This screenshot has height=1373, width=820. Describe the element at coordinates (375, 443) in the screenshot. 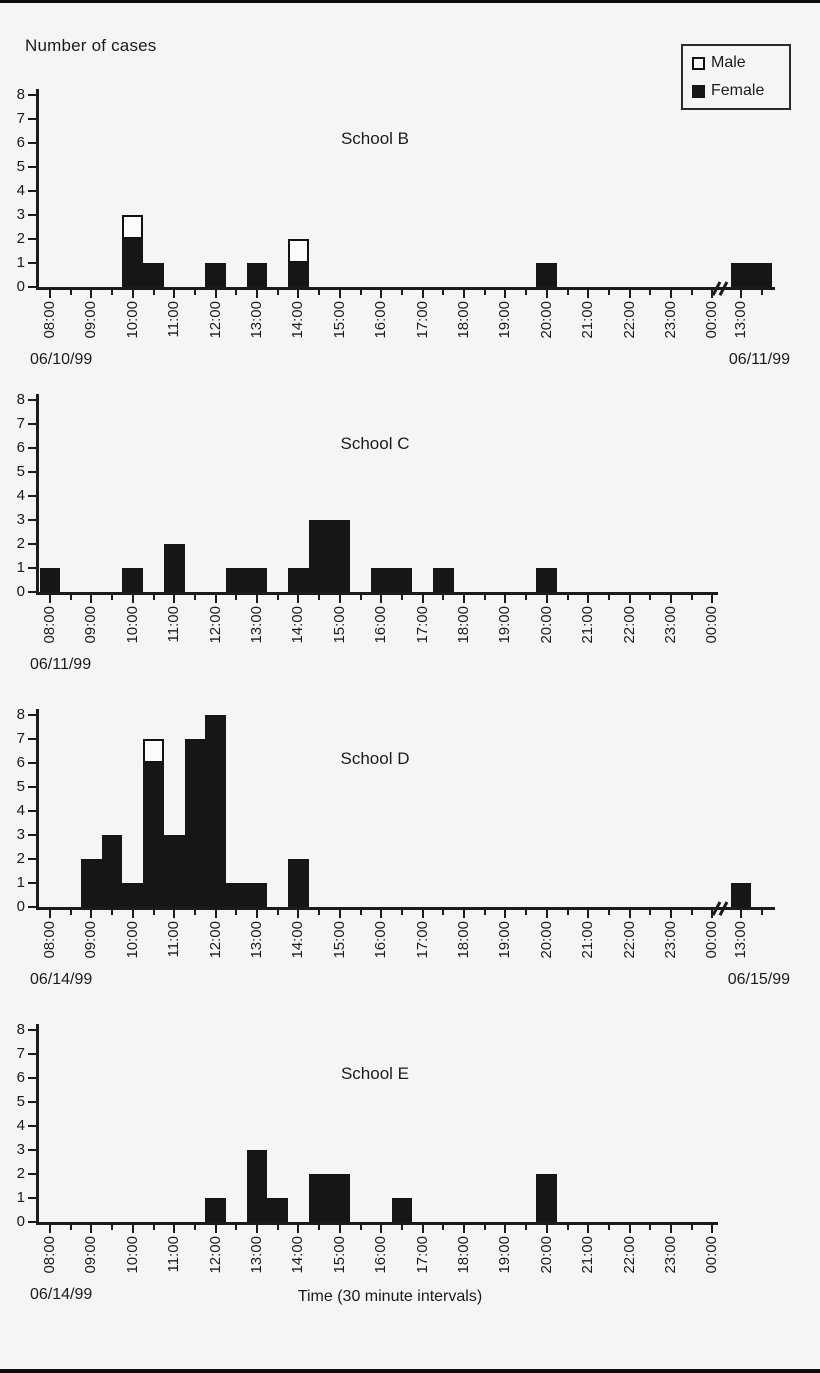

I see `chart-title: School C` at that location.